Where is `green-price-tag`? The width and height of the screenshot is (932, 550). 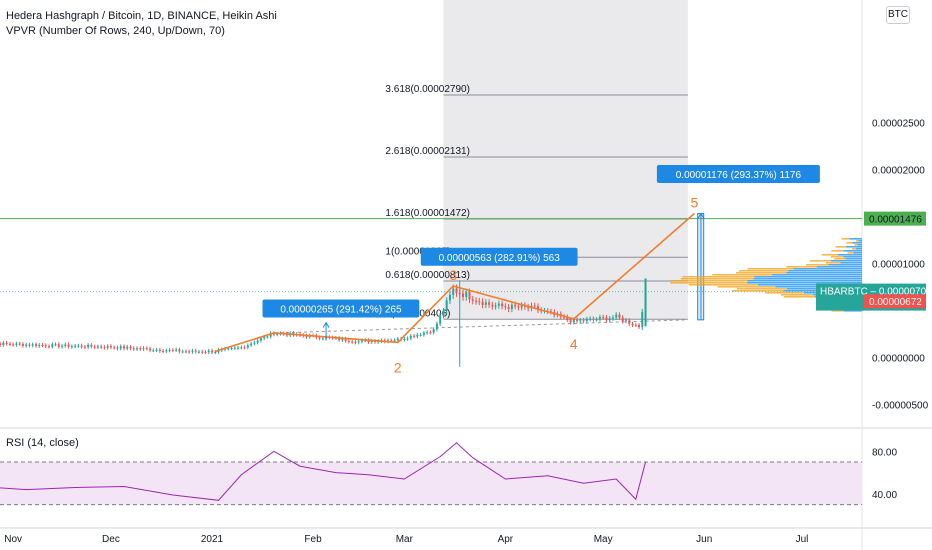 green-price-tag is located at coordinates (895, 218).